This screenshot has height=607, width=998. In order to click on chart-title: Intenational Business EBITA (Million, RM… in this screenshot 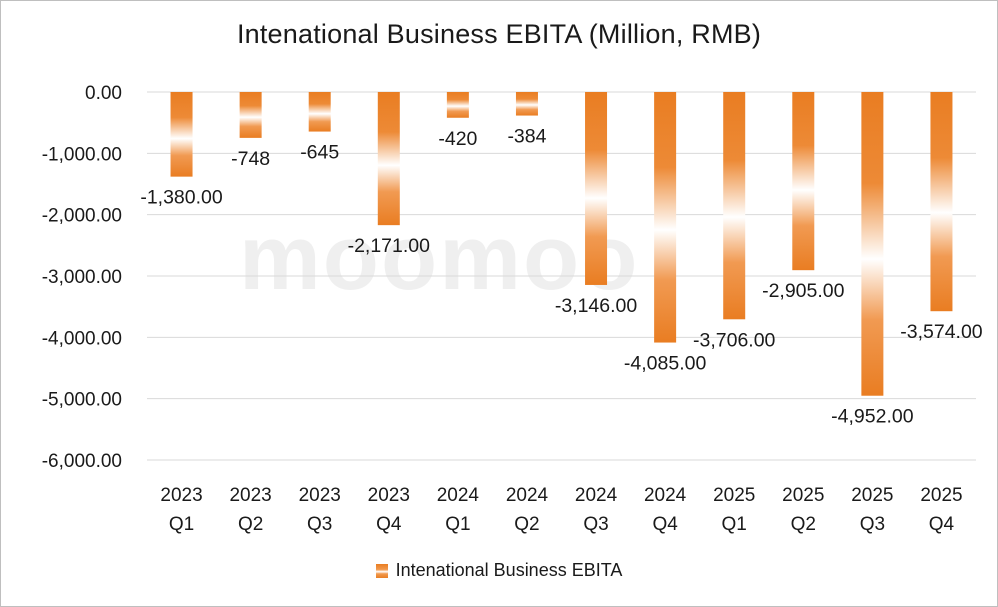, I will do `click(499, 34)`.